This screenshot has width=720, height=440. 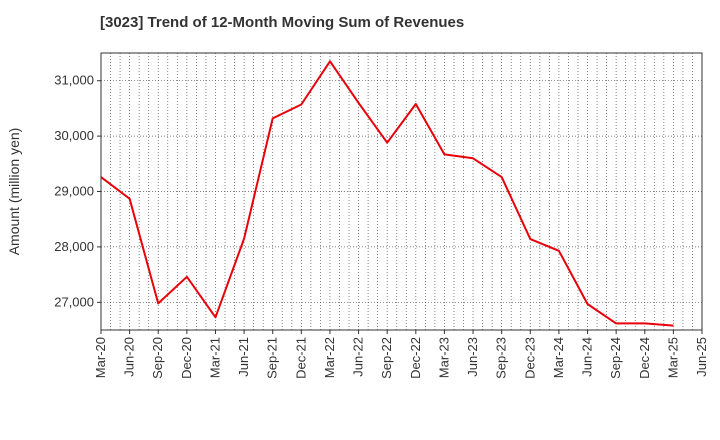 What do you see at coordinates (74, 80) in the screenshot?
I see `y-tick-label: 31,000` at bounding box center [74, 80].